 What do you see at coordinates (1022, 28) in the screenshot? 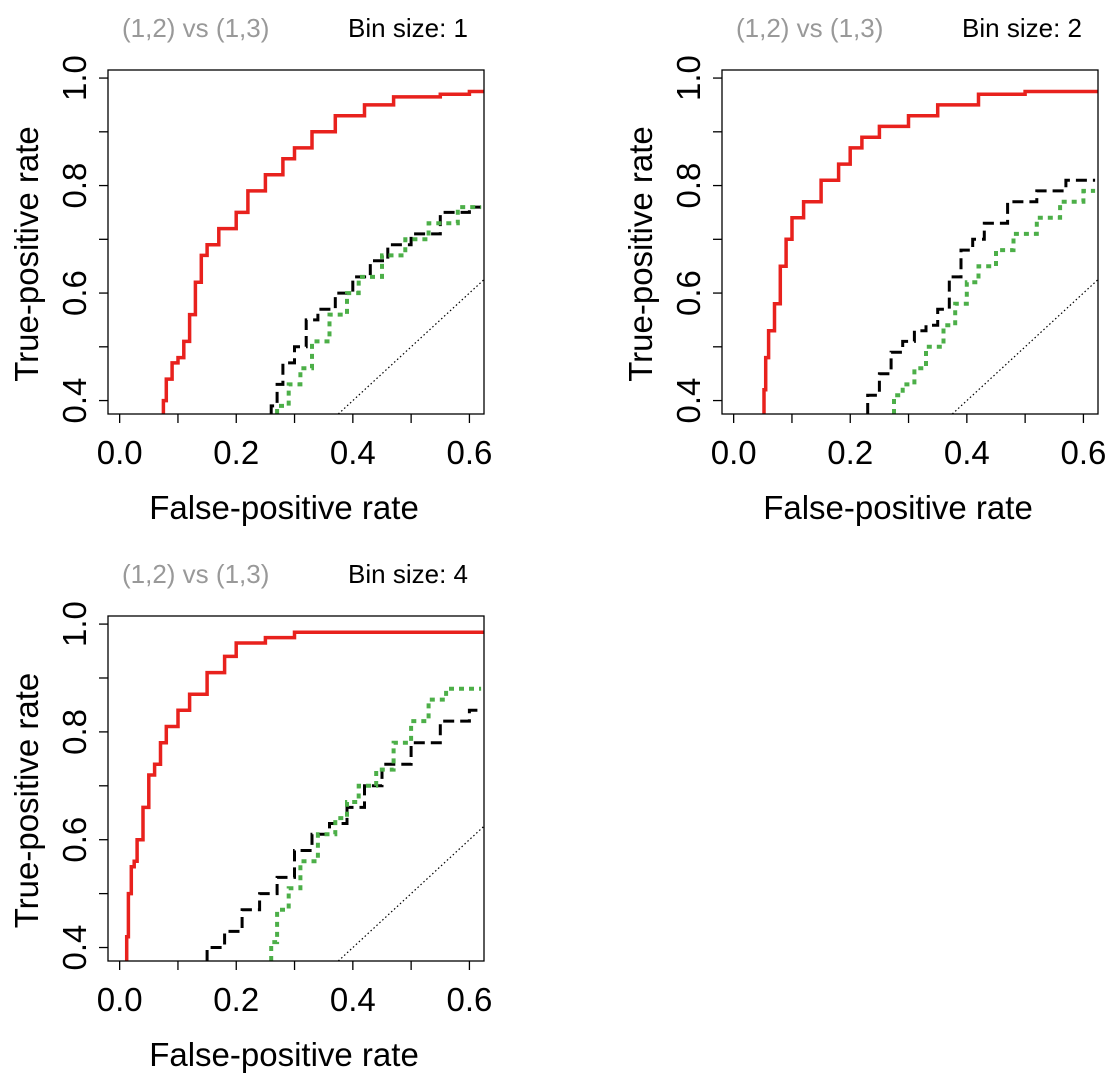
I see `panel-title-bin-size: Bin size: 2` at bounding box center [1022, 28].